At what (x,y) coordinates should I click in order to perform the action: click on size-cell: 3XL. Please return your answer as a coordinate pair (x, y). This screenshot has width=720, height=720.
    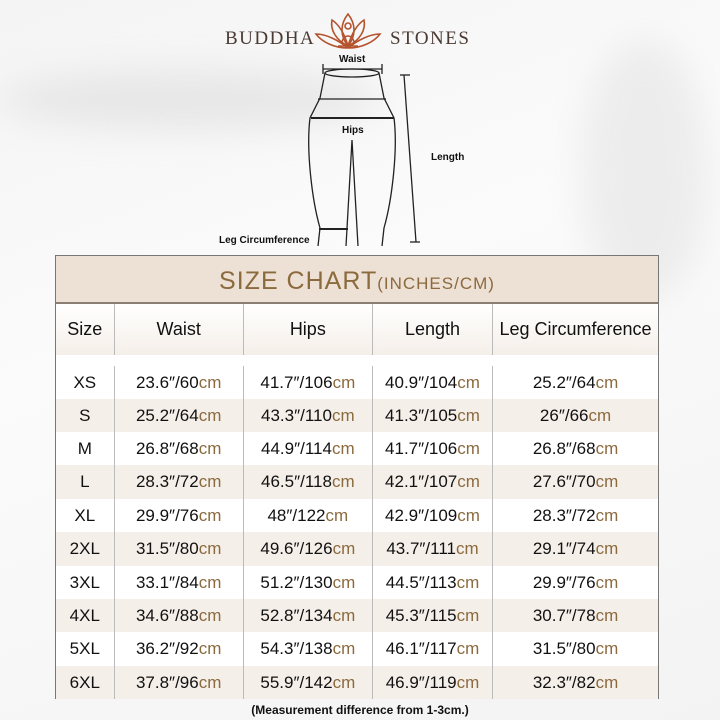
    Looking at the image, I should click on (85, 582).